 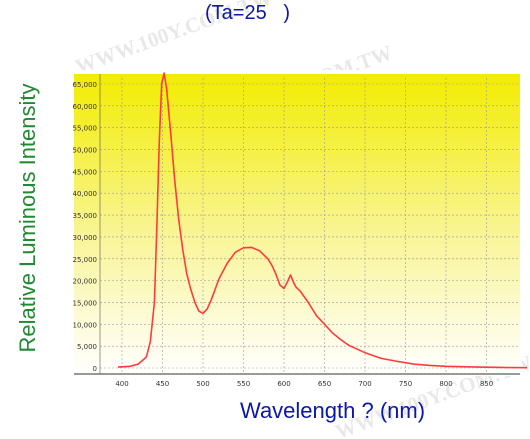 What do you see at coordinates (85, 238) in the screenshot?
I see `y-tick-label: 30,000` at bounding box center [85, 238].